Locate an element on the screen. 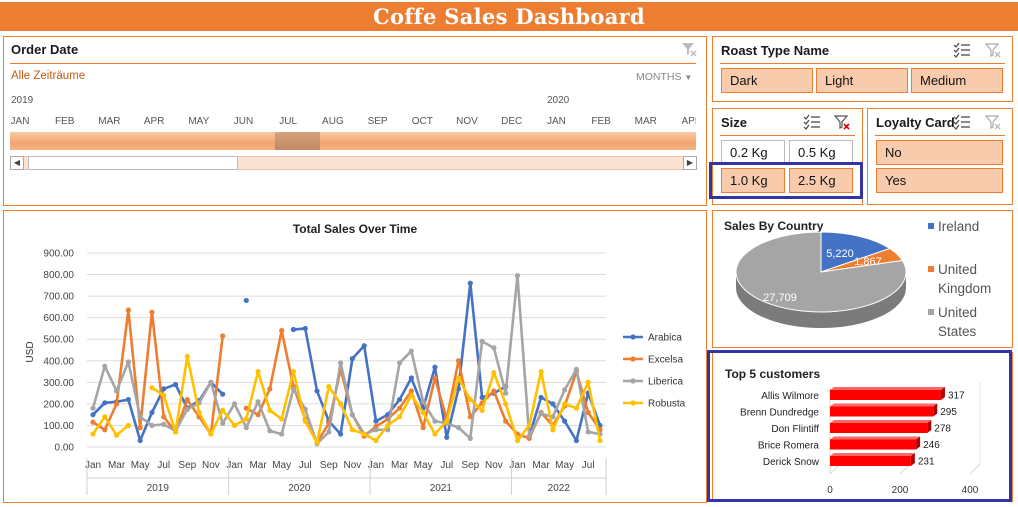  bar-allis-wilmore is located at coordinates (885, 395).